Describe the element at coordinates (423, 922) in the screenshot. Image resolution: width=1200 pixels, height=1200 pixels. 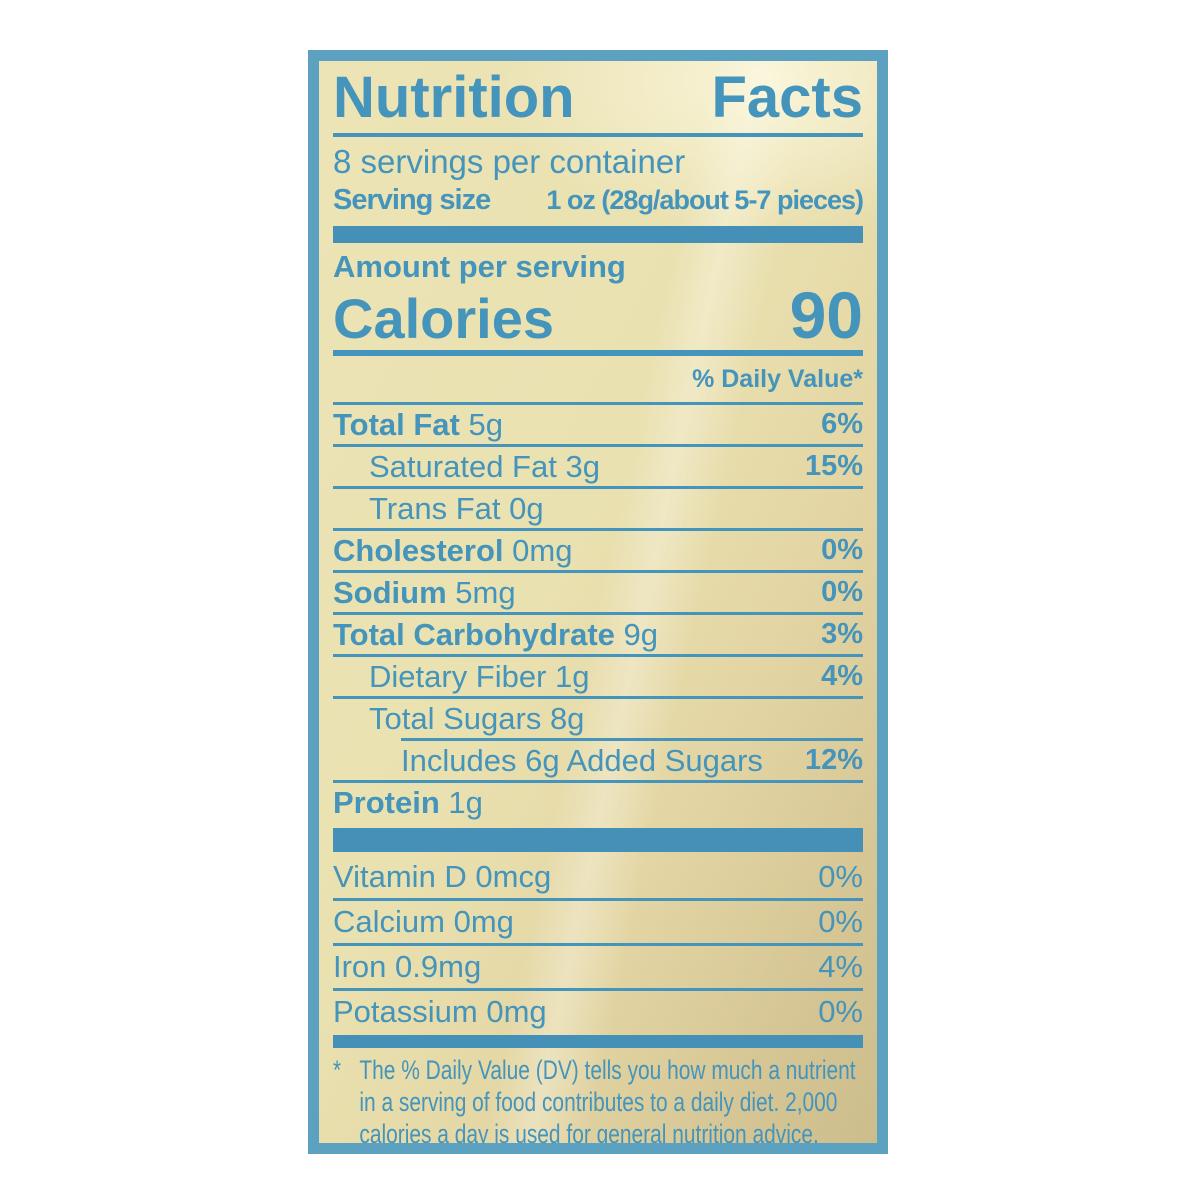
I see `nutrient-name-amount: Calcium 0mg` at that location.